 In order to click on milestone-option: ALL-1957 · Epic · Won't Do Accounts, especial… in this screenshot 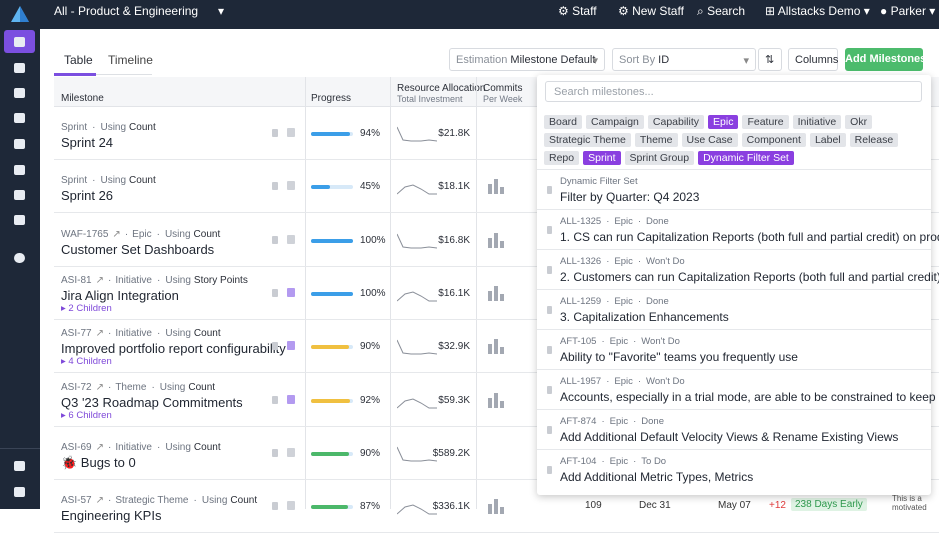, I will do `click(738, 389)`.